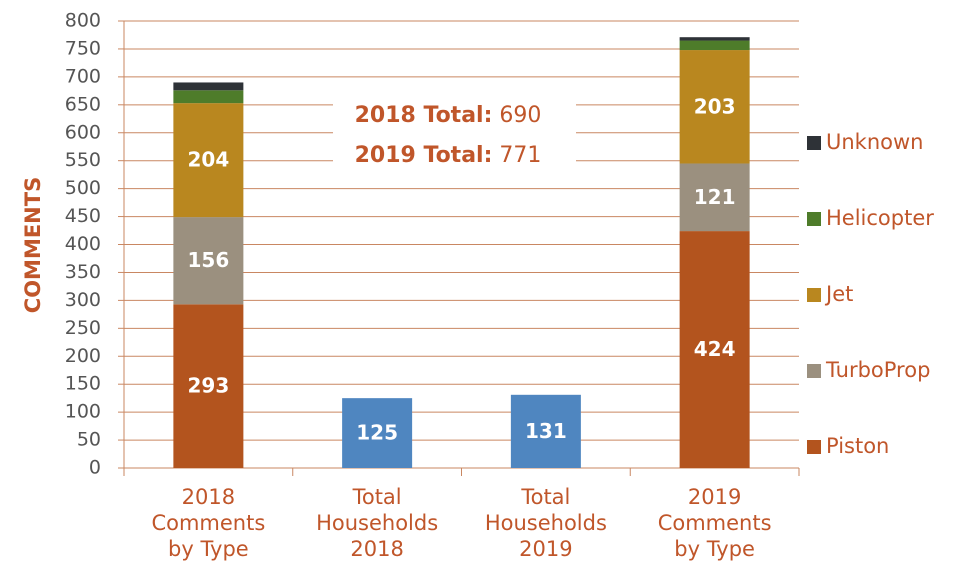  What do you see at coordinates (857, 446) in the screenshot?
I see `legend-label: Piston` at bounding box center [857, 446].